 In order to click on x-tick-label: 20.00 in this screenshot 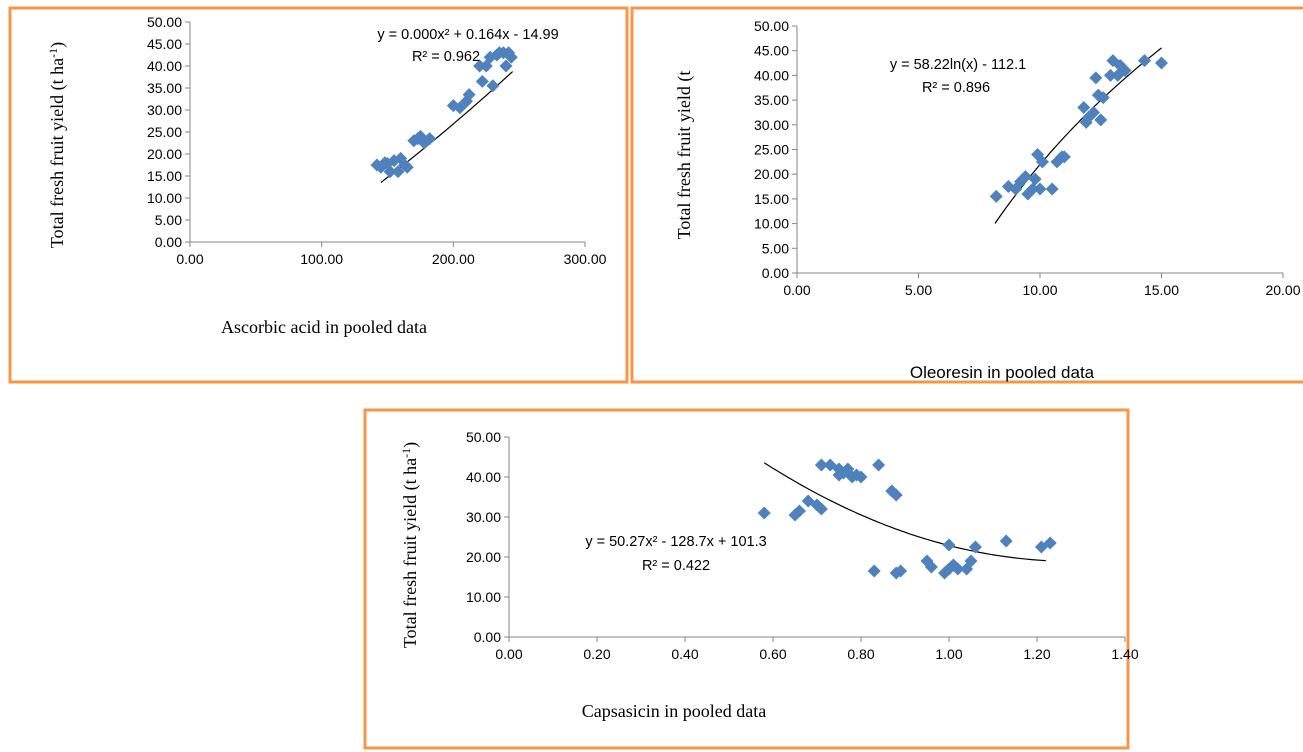, I will do `click(1282, 290)`.